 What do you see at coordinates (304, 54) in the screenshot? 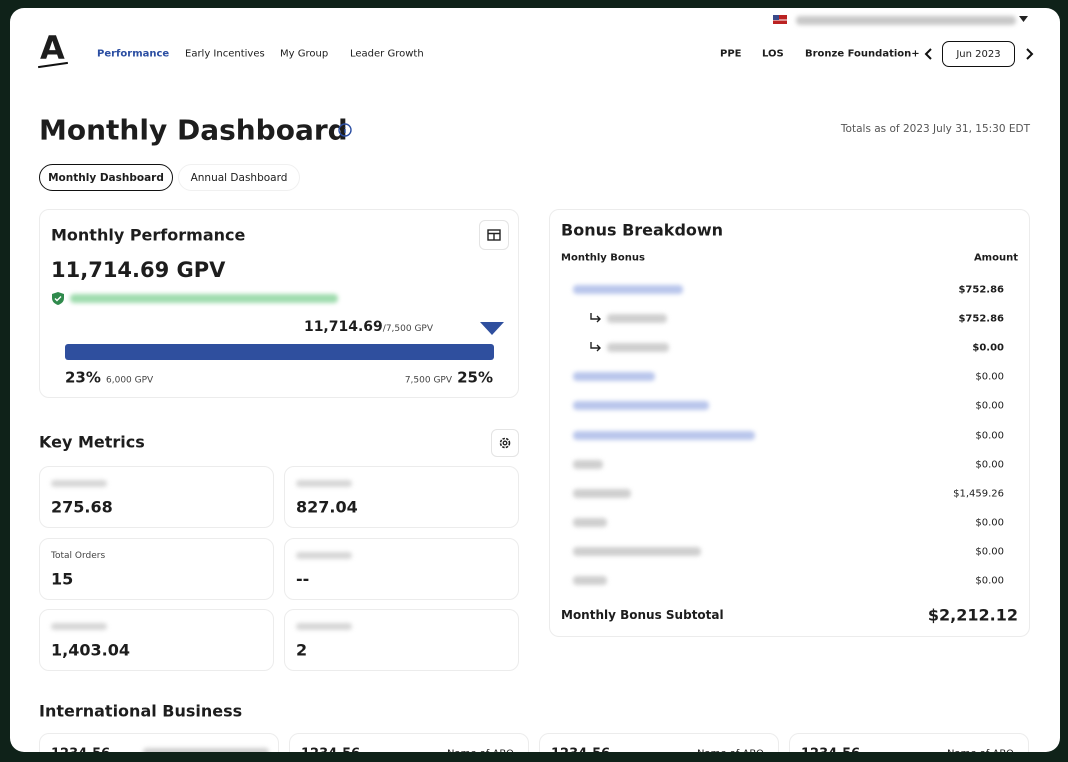
I see `nav-link: My Group` at bounding box center [304, 54].